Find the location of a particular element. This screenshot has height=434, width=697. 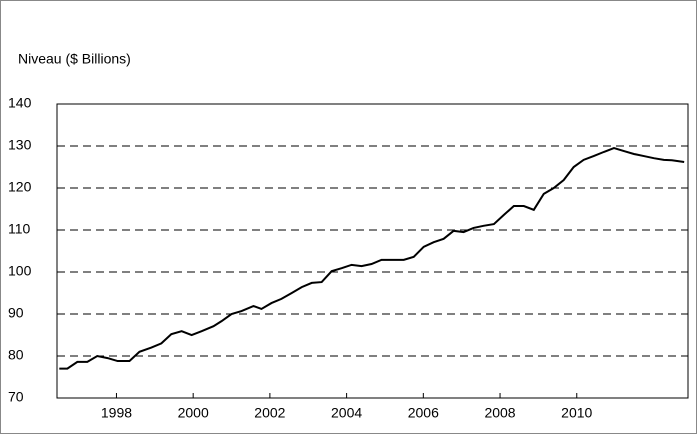

chart-title: Niveau ($ Billions) is located at coordinates (74, 59).